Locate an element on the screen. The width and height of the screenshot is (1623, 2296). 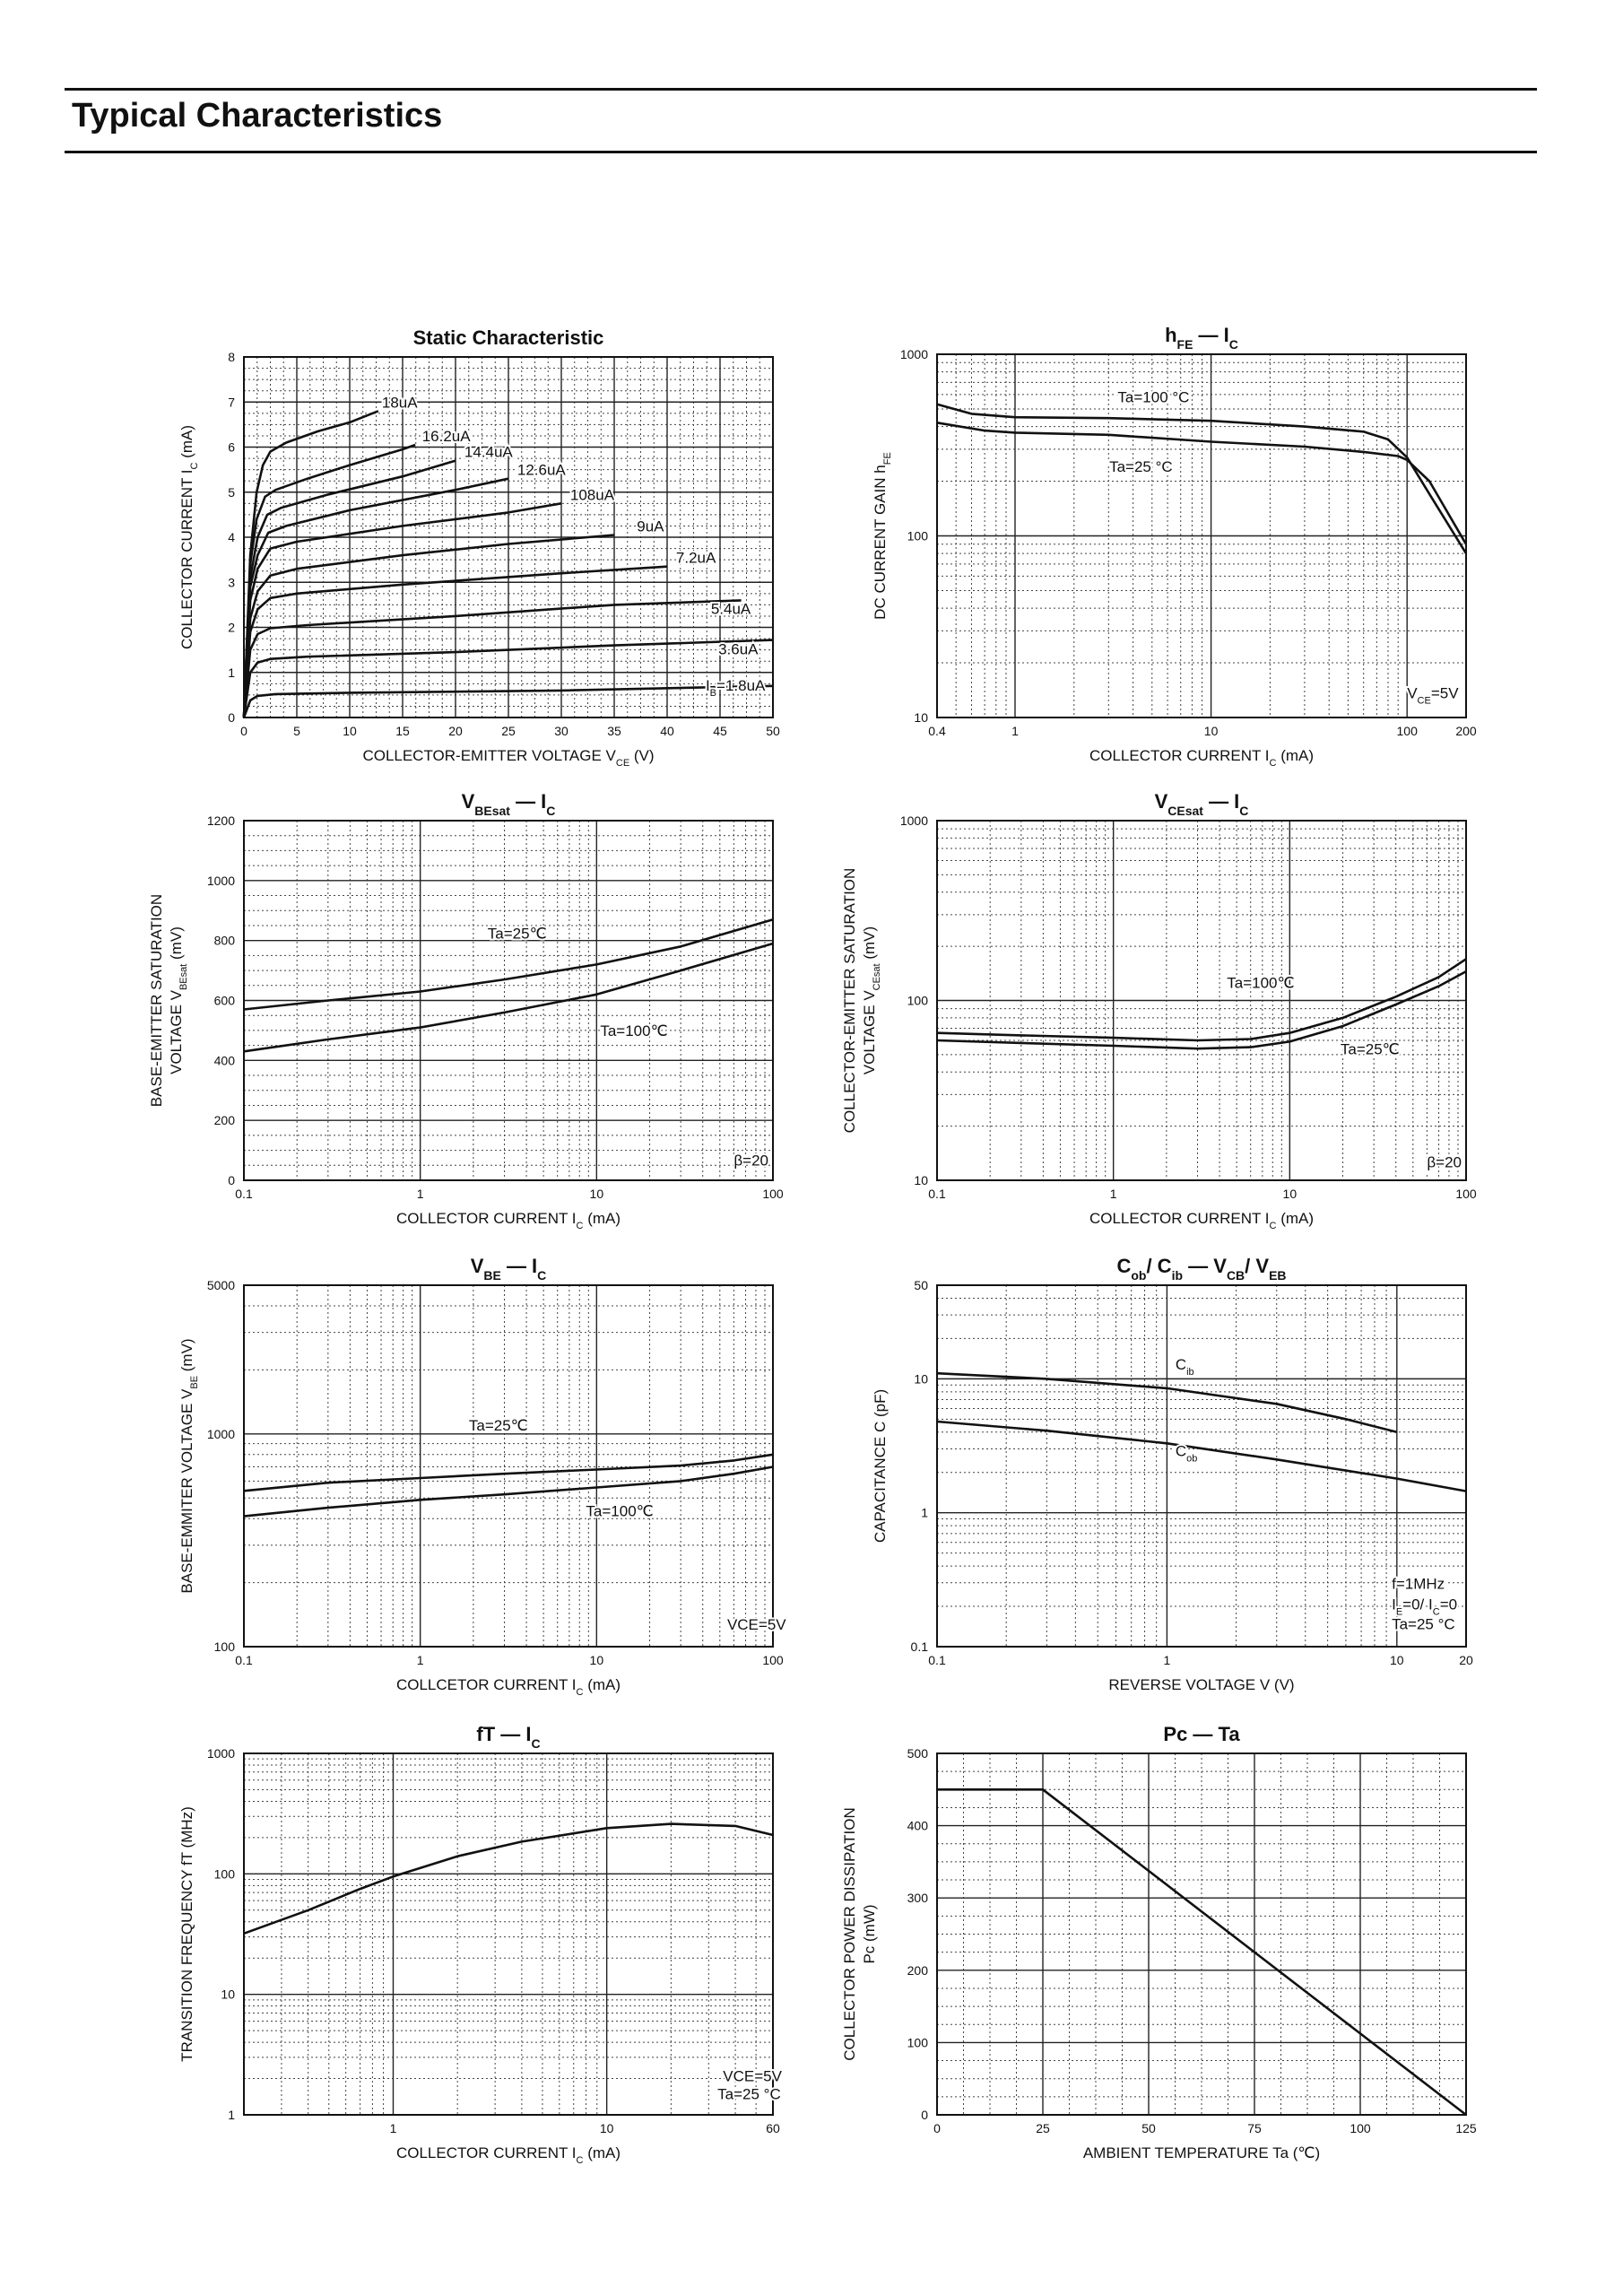
y-axis-label-line2: VOLTAGE VCEsat (mV) is located at coordinates (871, 1000).